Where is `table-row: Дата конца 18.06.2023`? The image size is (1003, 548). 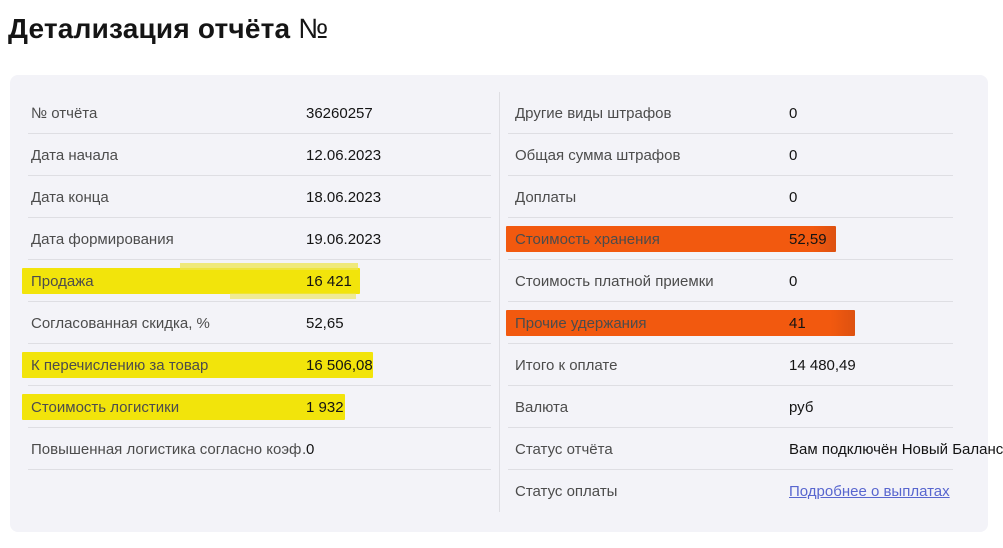 table-row: Дата конца 18.06.2023 is located at coordinates (254, 197).